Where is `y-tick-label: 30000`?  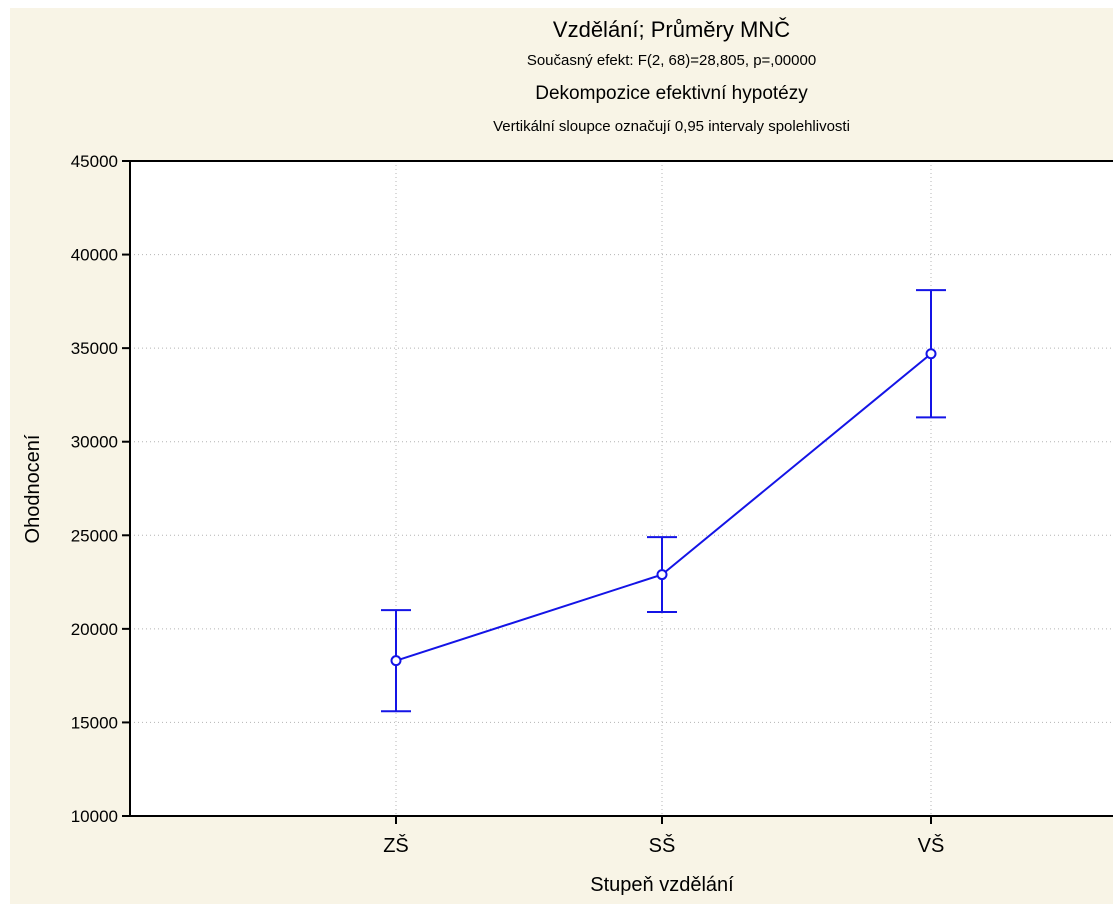
y-tick-label: 30000 is located at coordinates (94, 442).